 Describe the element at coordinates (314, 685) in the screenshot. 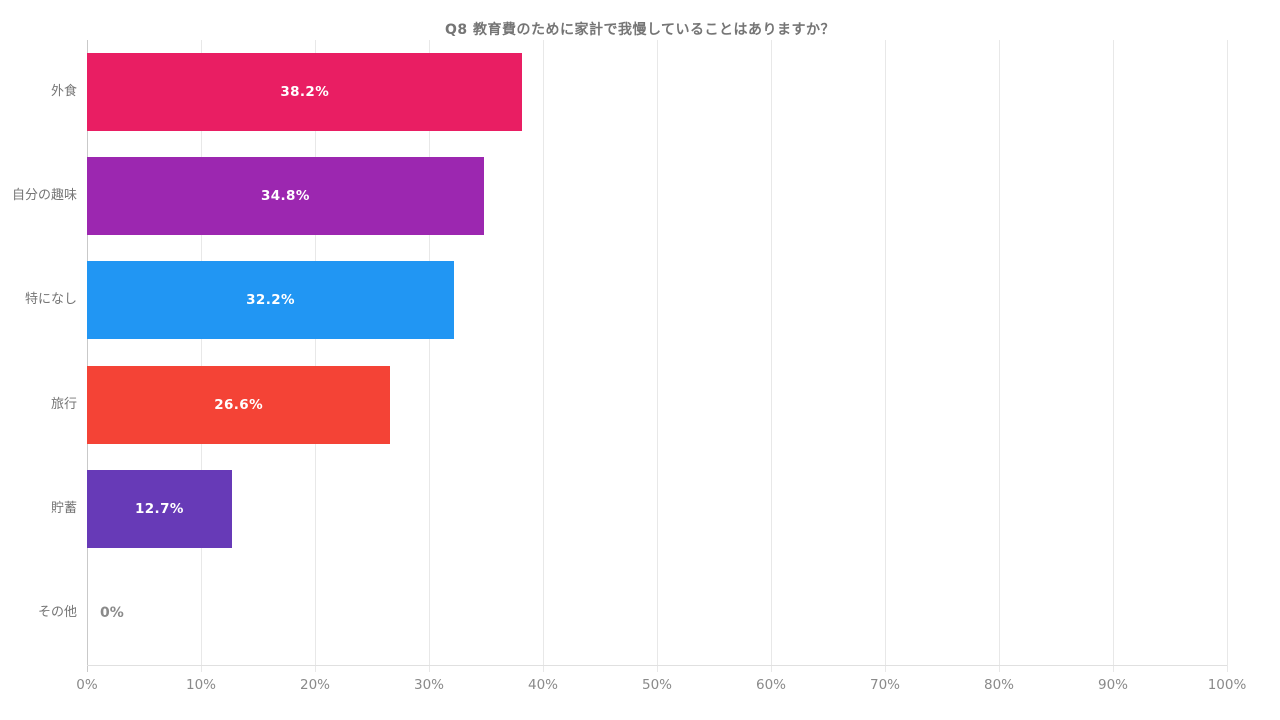

I see `x-tick-label: 20%` at that location.